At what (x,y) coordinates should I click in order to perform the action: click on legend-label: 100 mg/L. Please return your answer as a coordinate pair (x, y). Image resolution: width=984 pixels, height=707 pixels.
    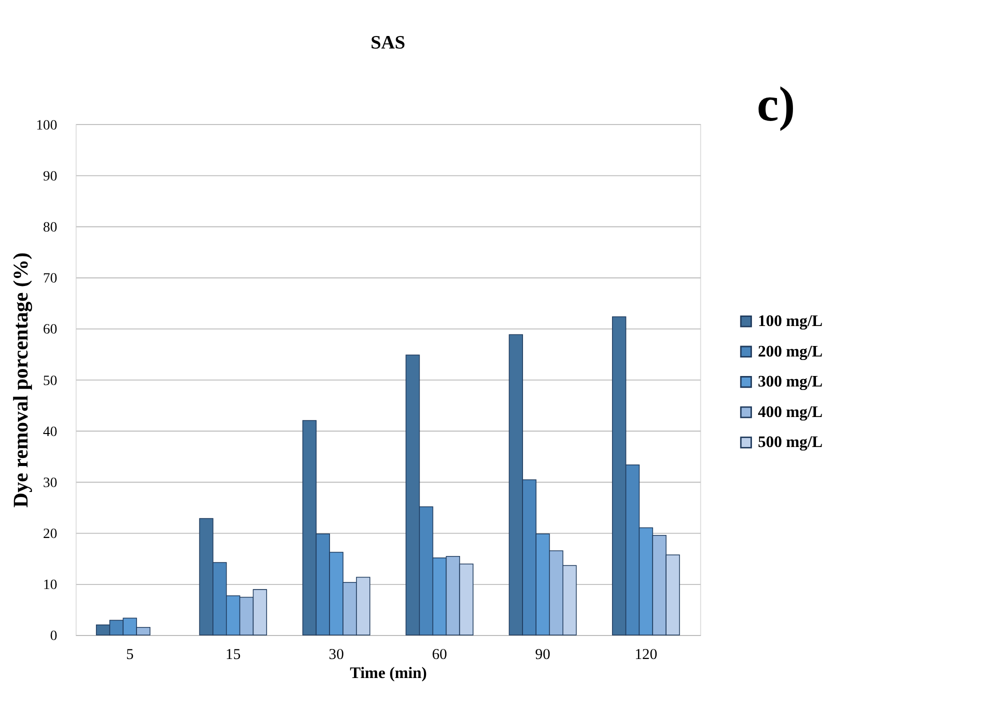
    Looking at the image, I should click on (790, 321).